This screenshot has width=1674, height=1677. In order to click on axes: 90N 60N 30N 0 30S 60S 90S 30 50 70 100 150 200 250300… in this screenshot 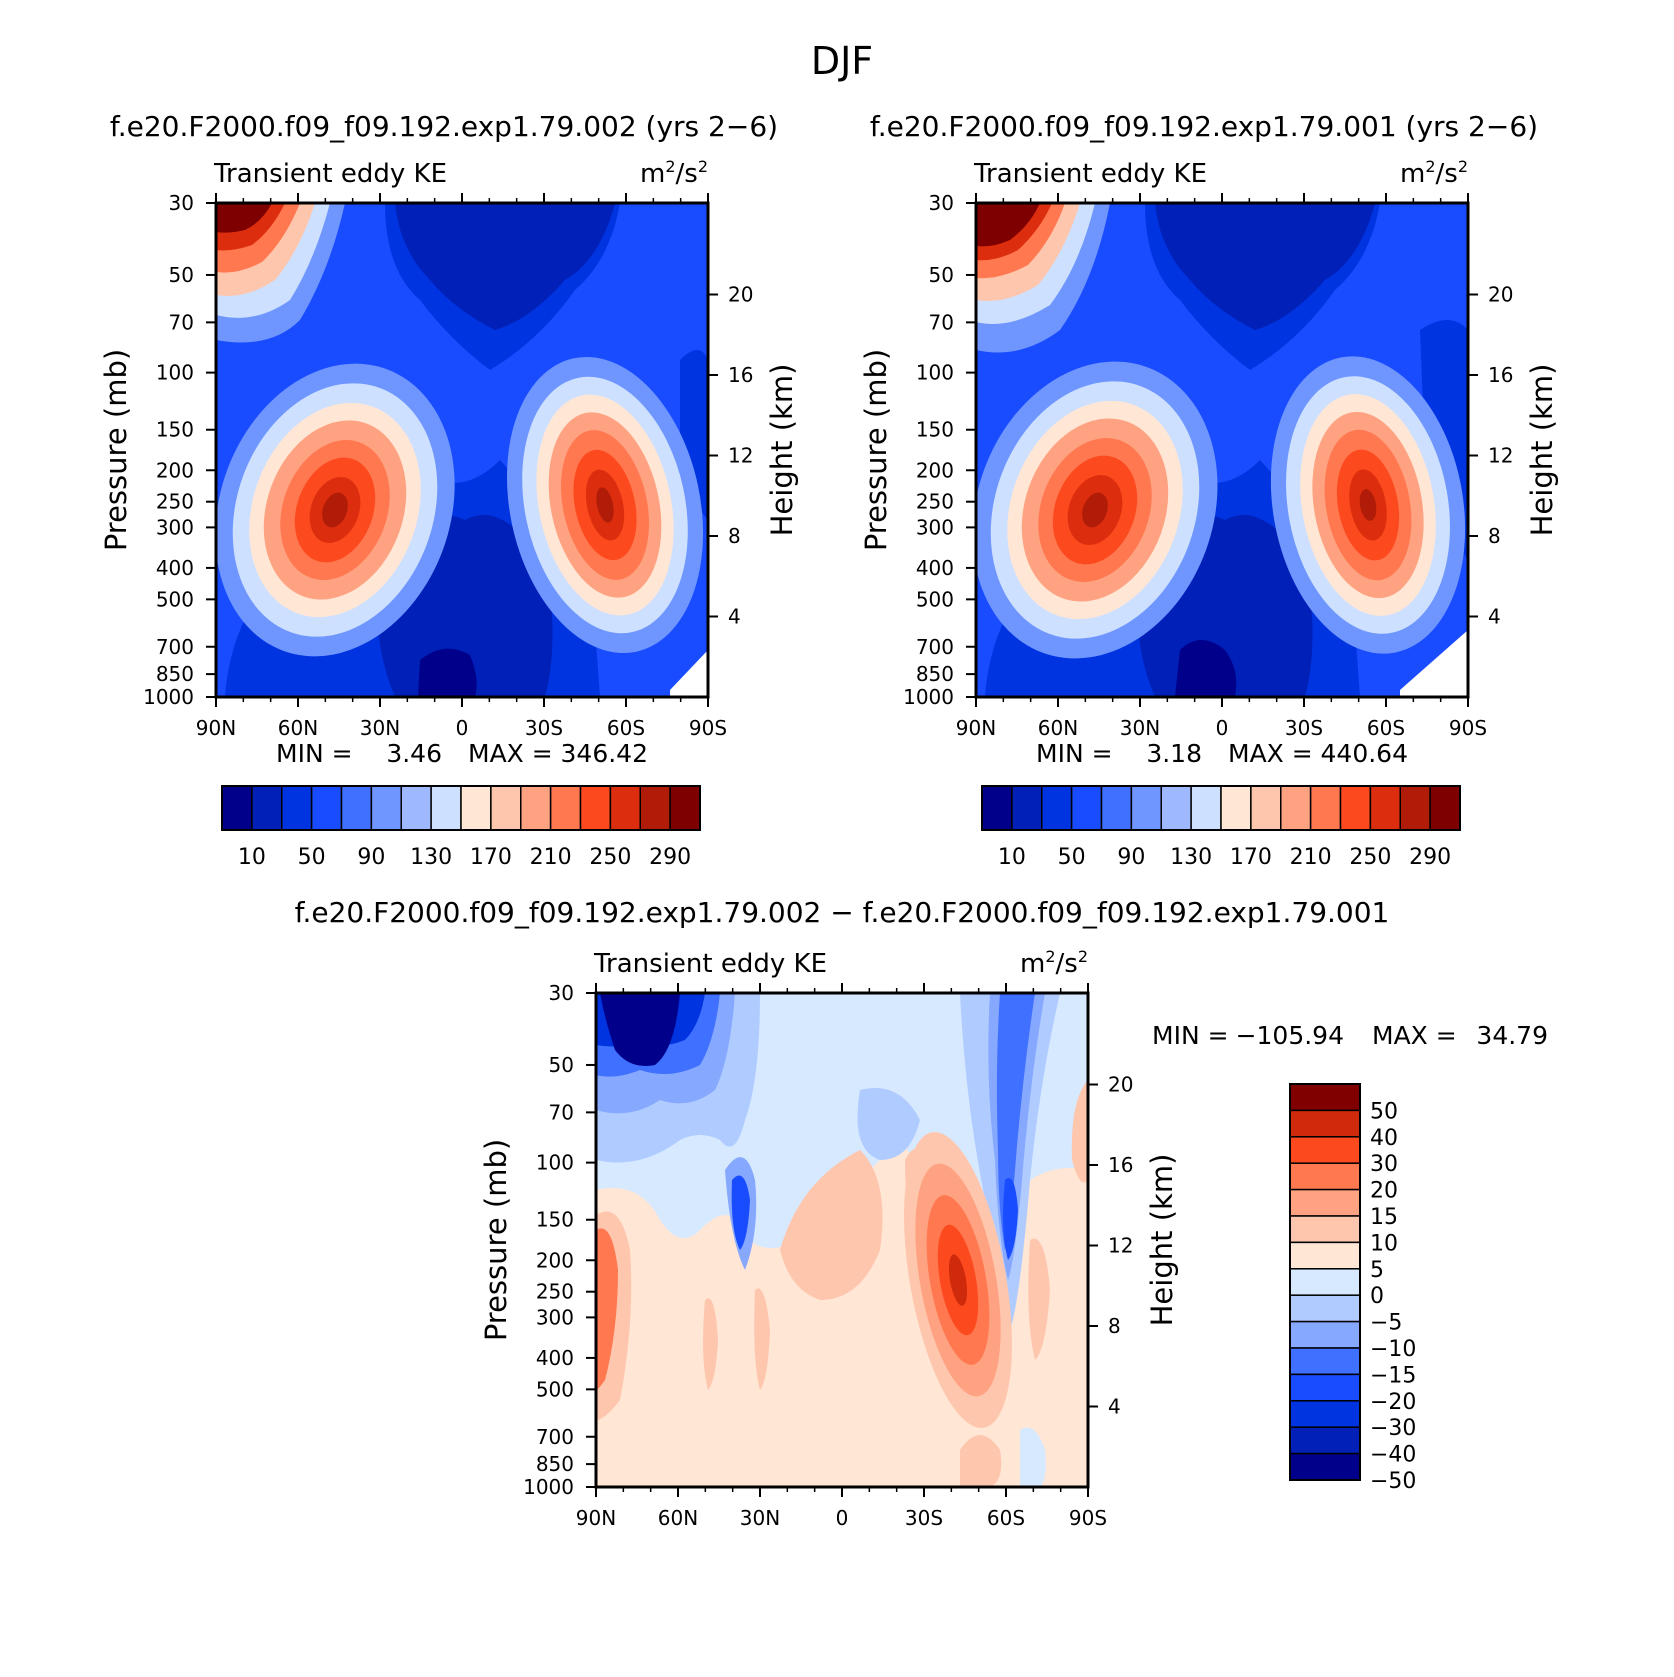, I will do `click(1209, 465)`.